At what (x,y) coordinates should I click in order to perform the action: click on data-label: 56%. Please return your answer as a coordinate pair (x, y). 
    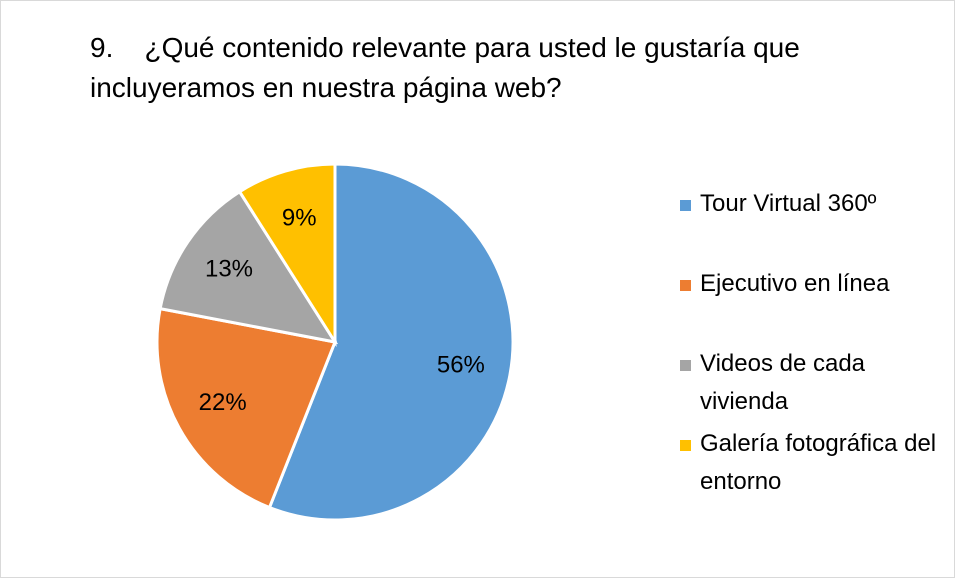
    Looking at the image, I should click on (461, 364).